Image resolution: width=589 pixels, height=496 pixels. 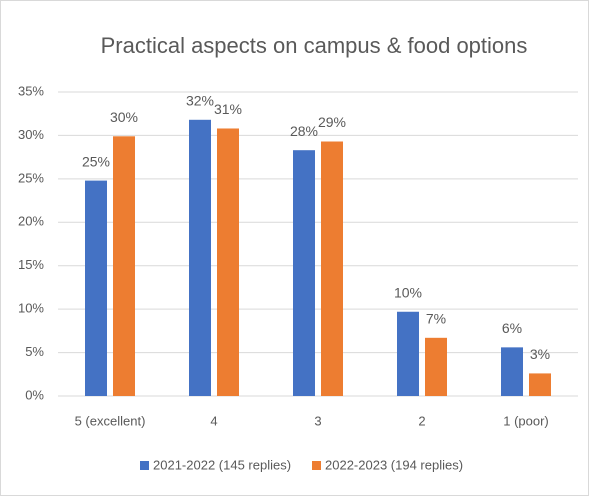 I want to click on y-tick-label: 20%, so click(x=31, y=221).